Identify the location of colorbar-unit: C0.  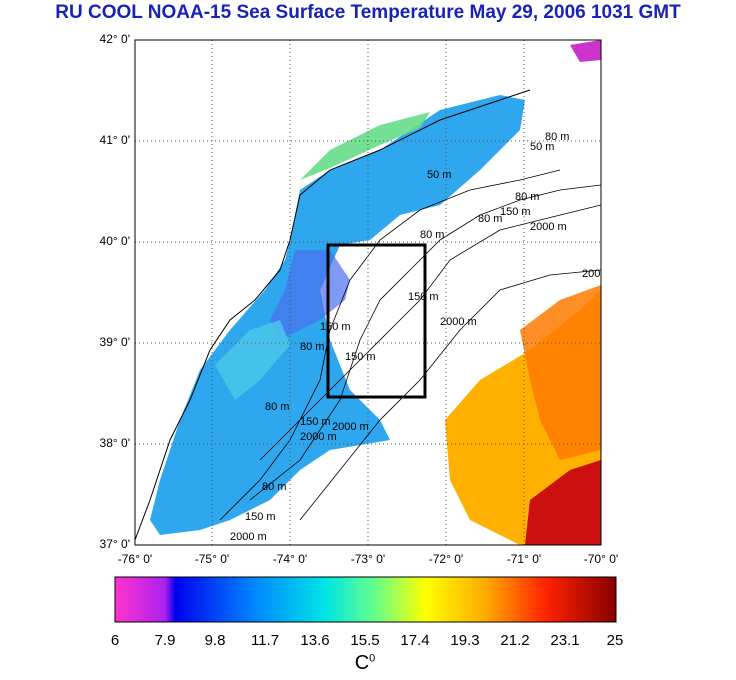
(365, 663).